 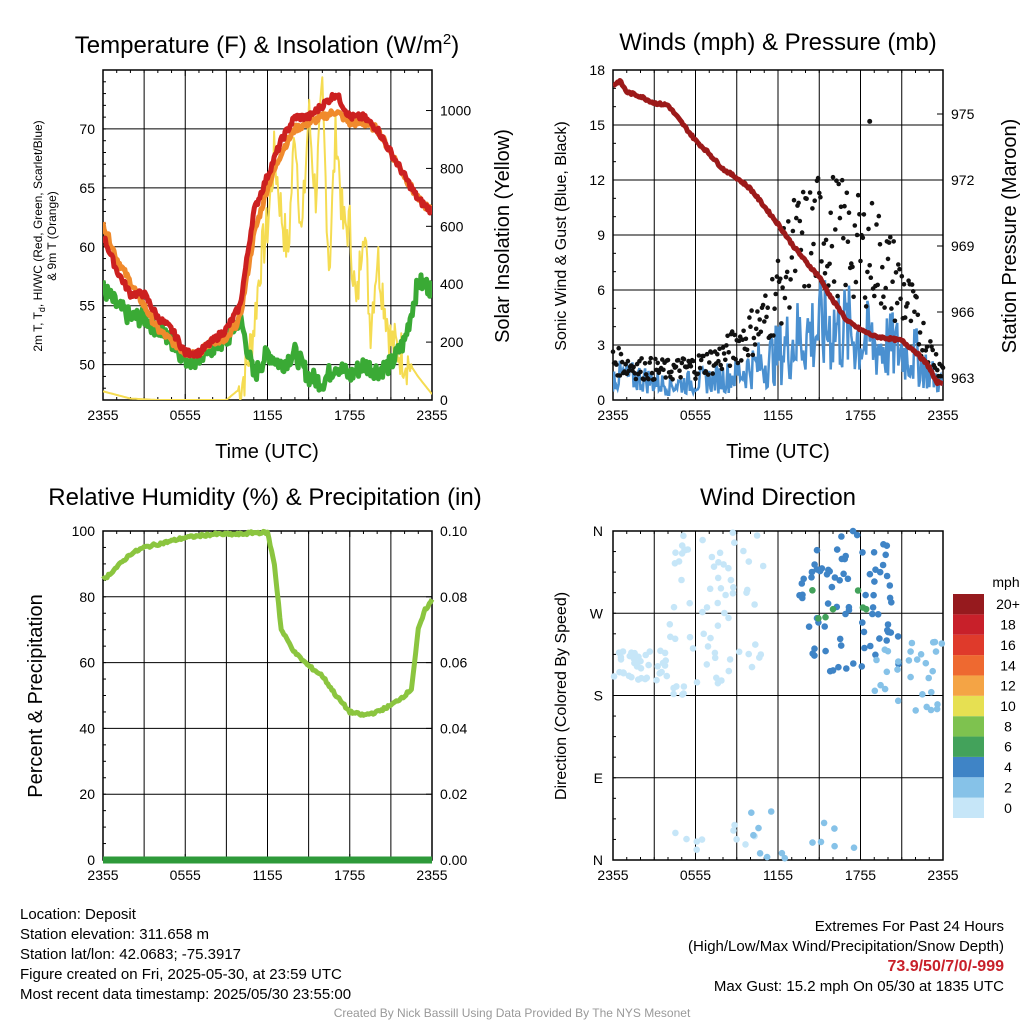 What do you see at coordinates (963, 180) in the screenshot?
I see `pressure-y-tick-label: 972` at bounding box center [963, 180].